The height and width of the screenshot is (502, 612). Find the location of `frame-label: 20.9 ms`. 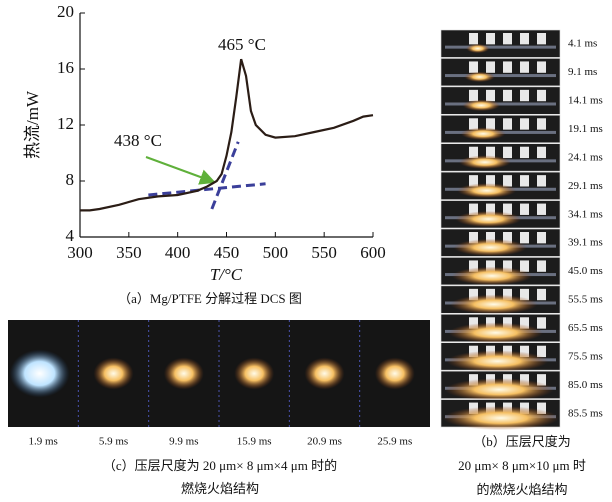

frame-label: 20.9 ms is located at coordinates (324, 442).